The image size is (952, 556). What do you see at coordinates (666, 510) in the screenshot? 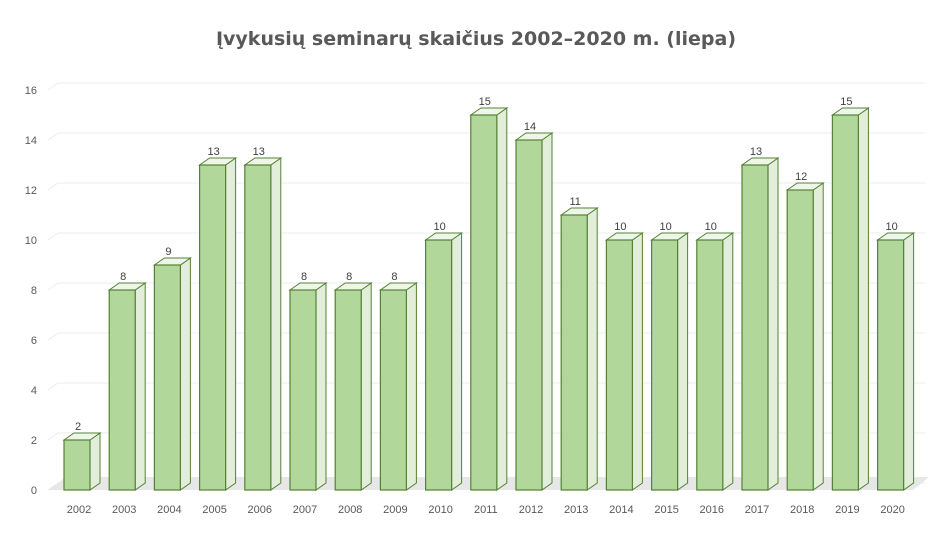
I see `x-tick-label: 2015` at bounding box center [666, 510].